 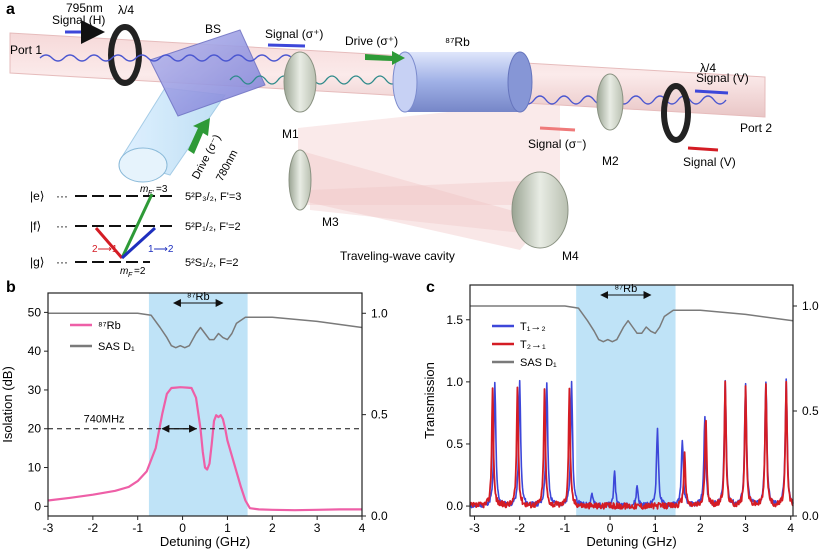 What do you see at coordinates (709, 162) in the screenshot?
I see `signal-v-in-label: Signal (V)` at bounding box center [709, 162].